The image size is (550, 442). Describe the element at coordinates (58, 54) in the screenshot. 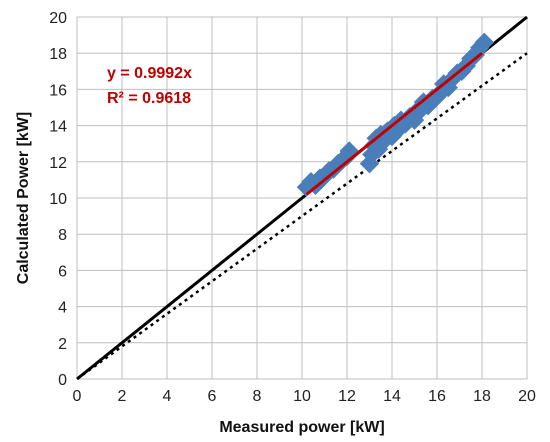

I see `y-tick-label: 18` at that location.